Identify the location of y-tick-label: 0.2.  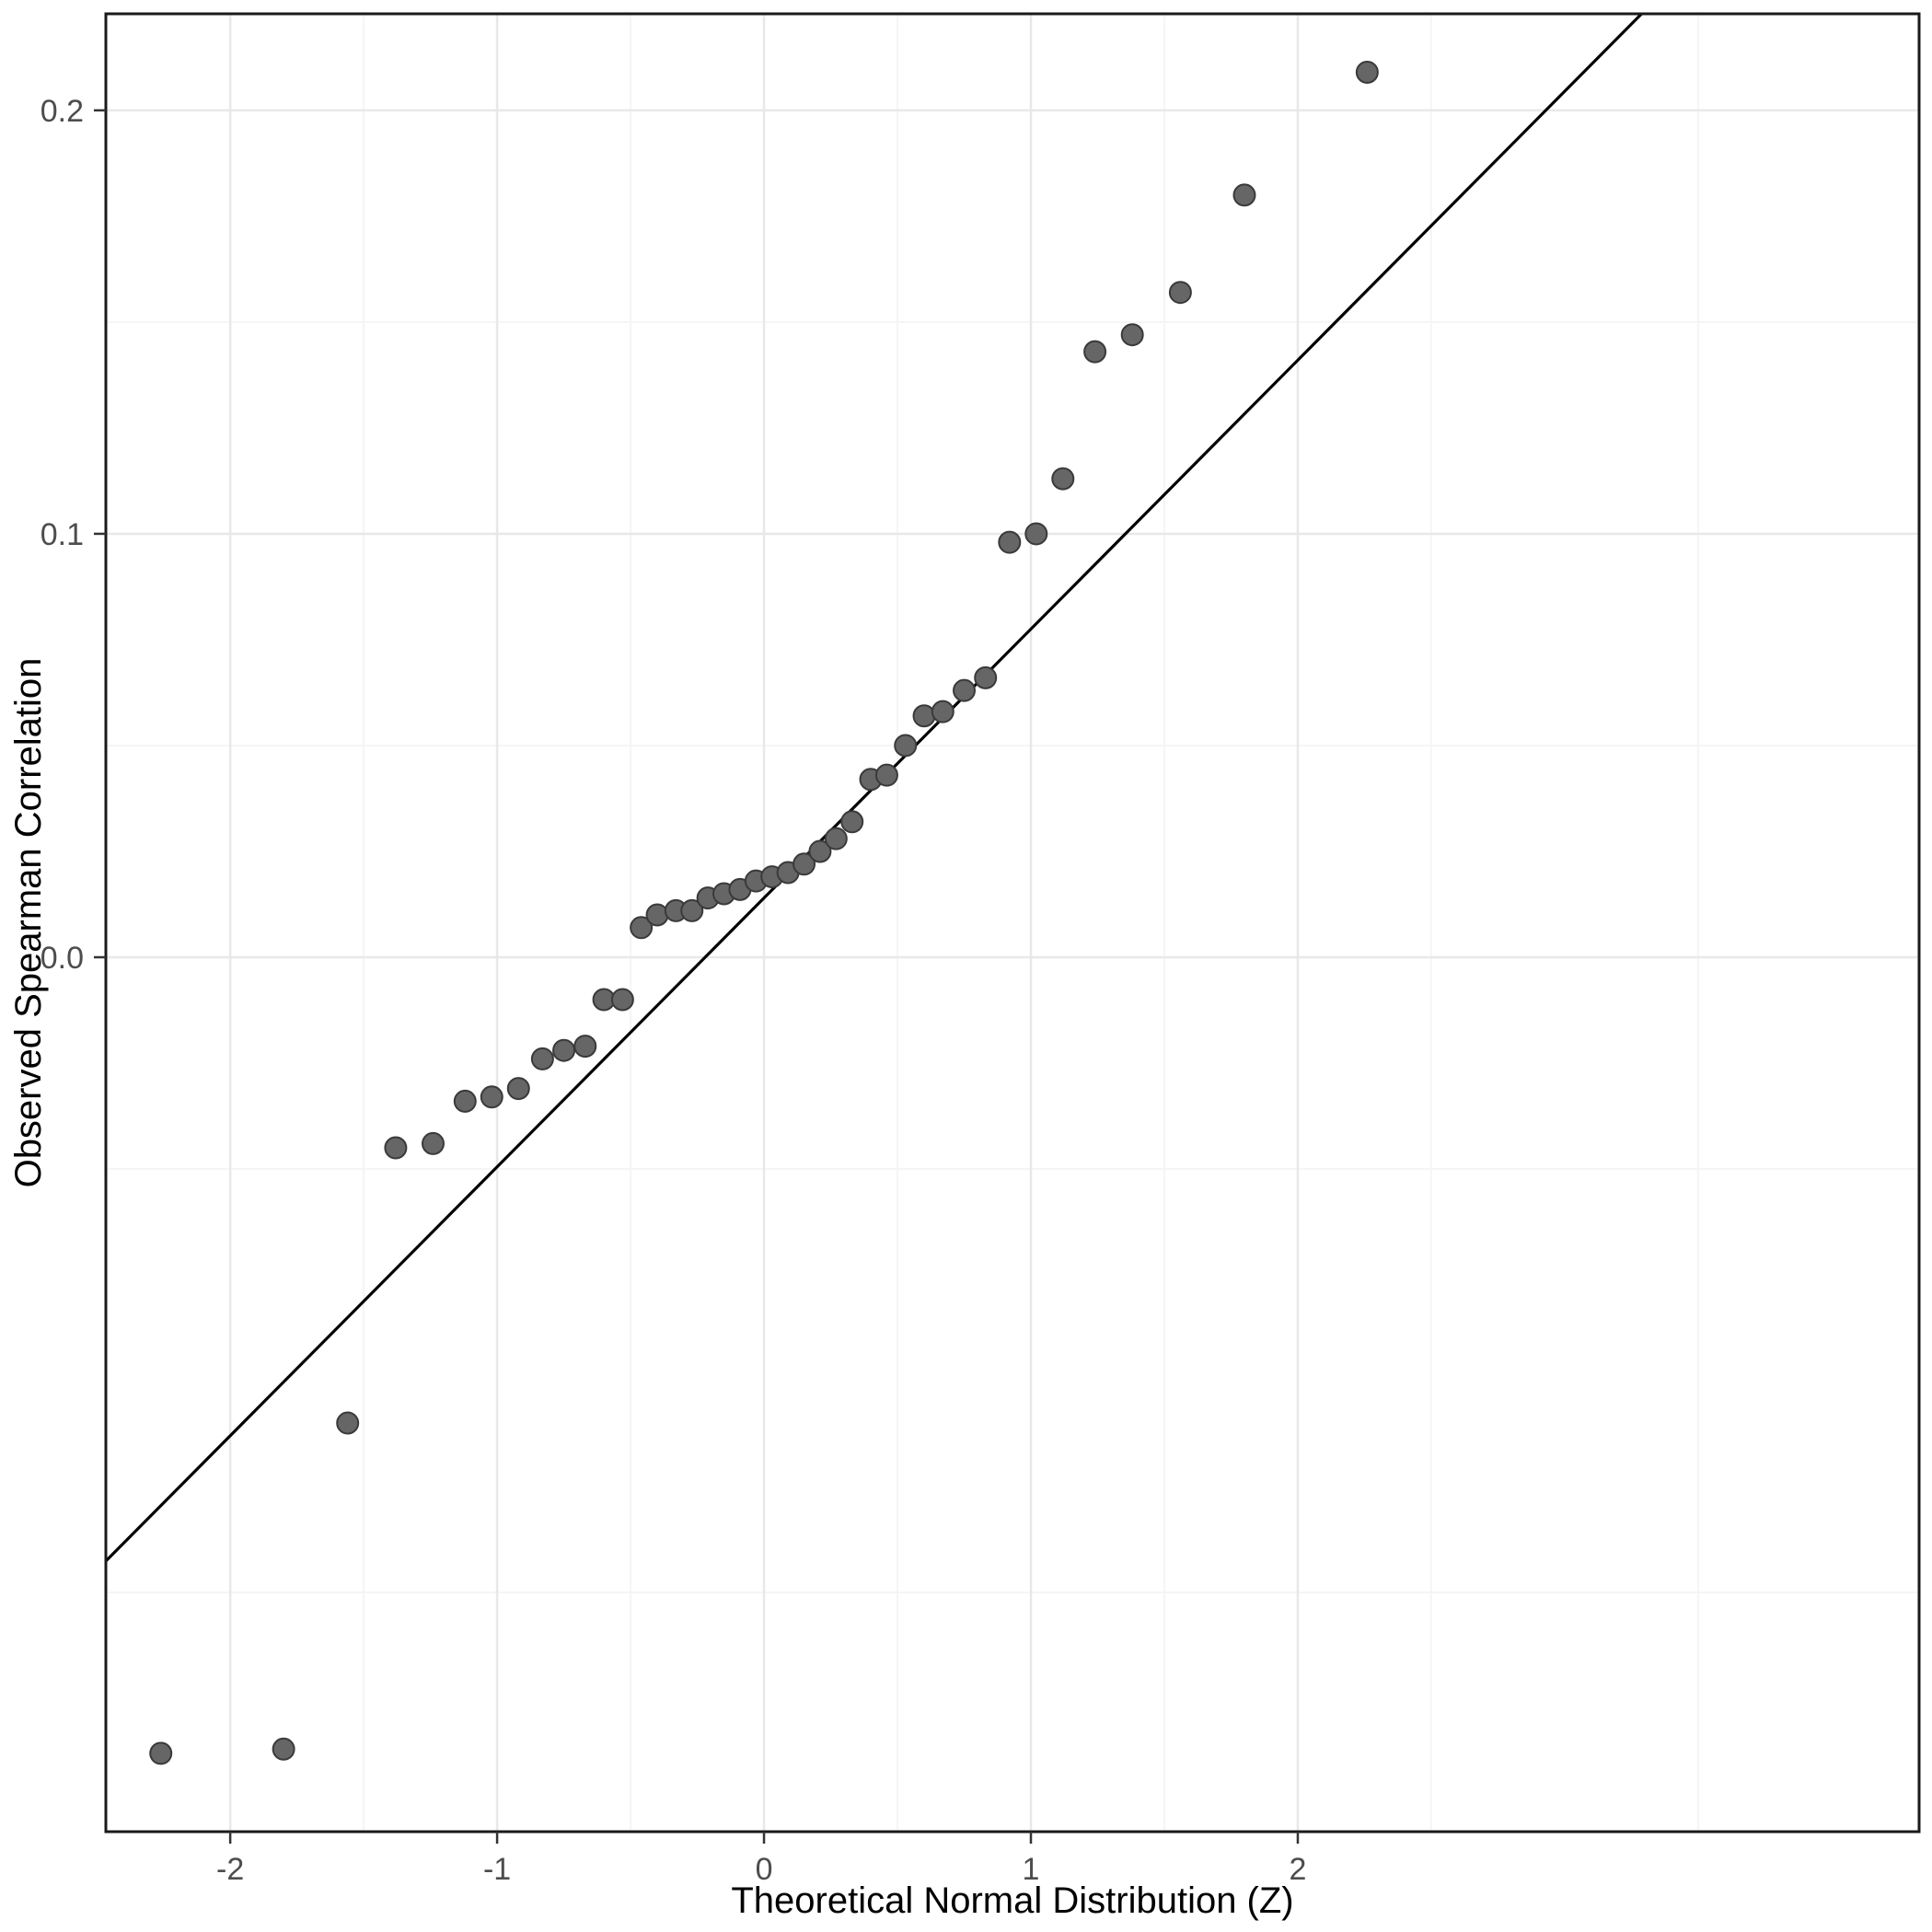
(62, 112).